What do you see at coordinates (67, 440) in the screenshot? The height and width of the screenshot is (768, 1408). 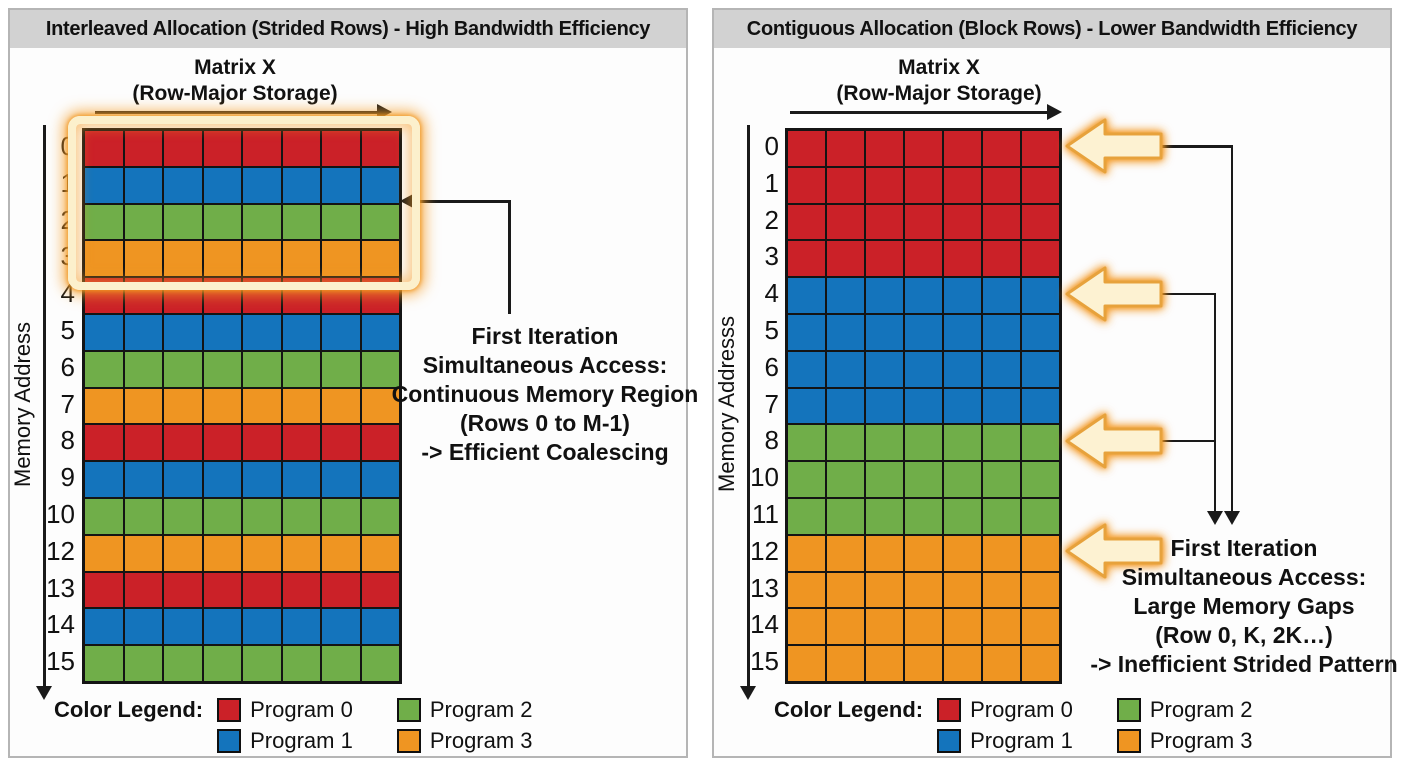 I see `memory-address-row-label: 8` at bounding box center [67, 440].